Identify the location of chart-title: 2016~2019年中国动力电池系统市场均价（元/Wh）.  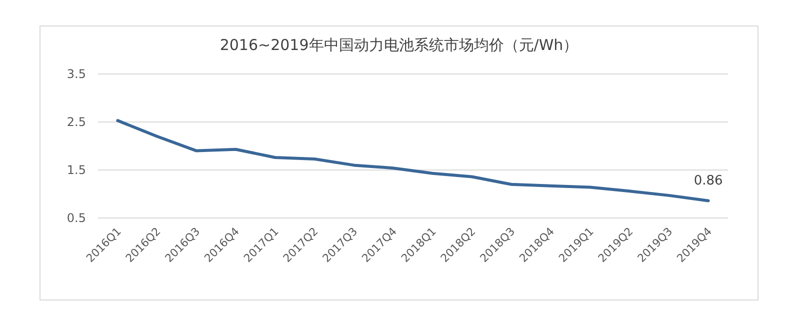
(399, 45).